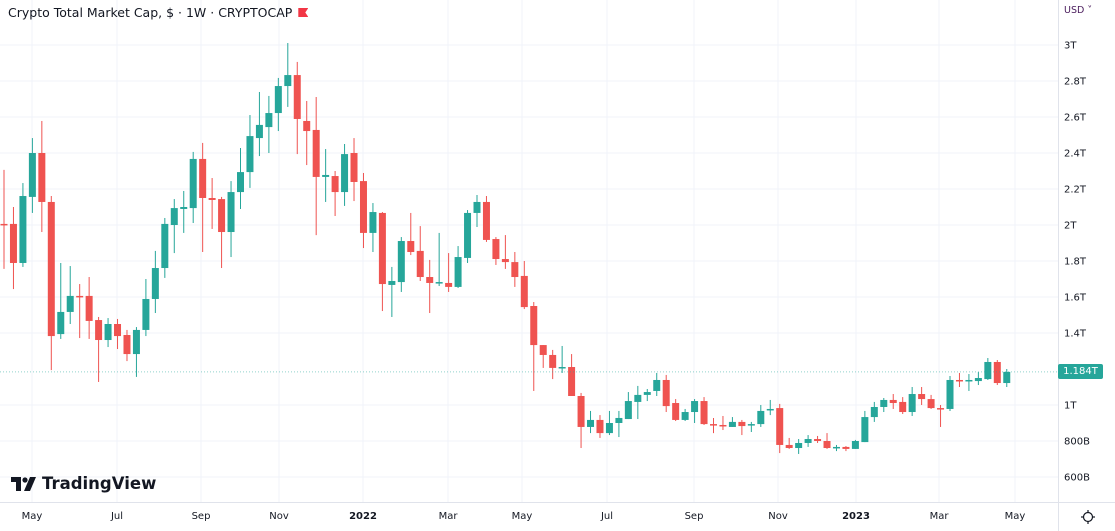 The image size is (1115, 531). I want to click on price-tick-label: 600B, so click(1077, 478).